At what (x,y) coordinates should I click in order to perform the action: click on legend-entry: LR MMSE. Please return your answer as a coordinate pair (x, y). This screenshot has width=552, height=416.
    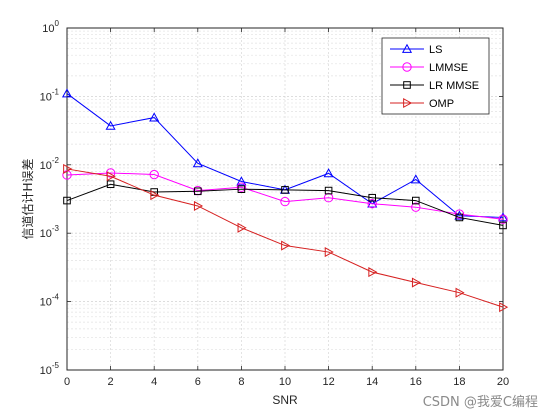
    Looking at the image, I should click on (434, 86).